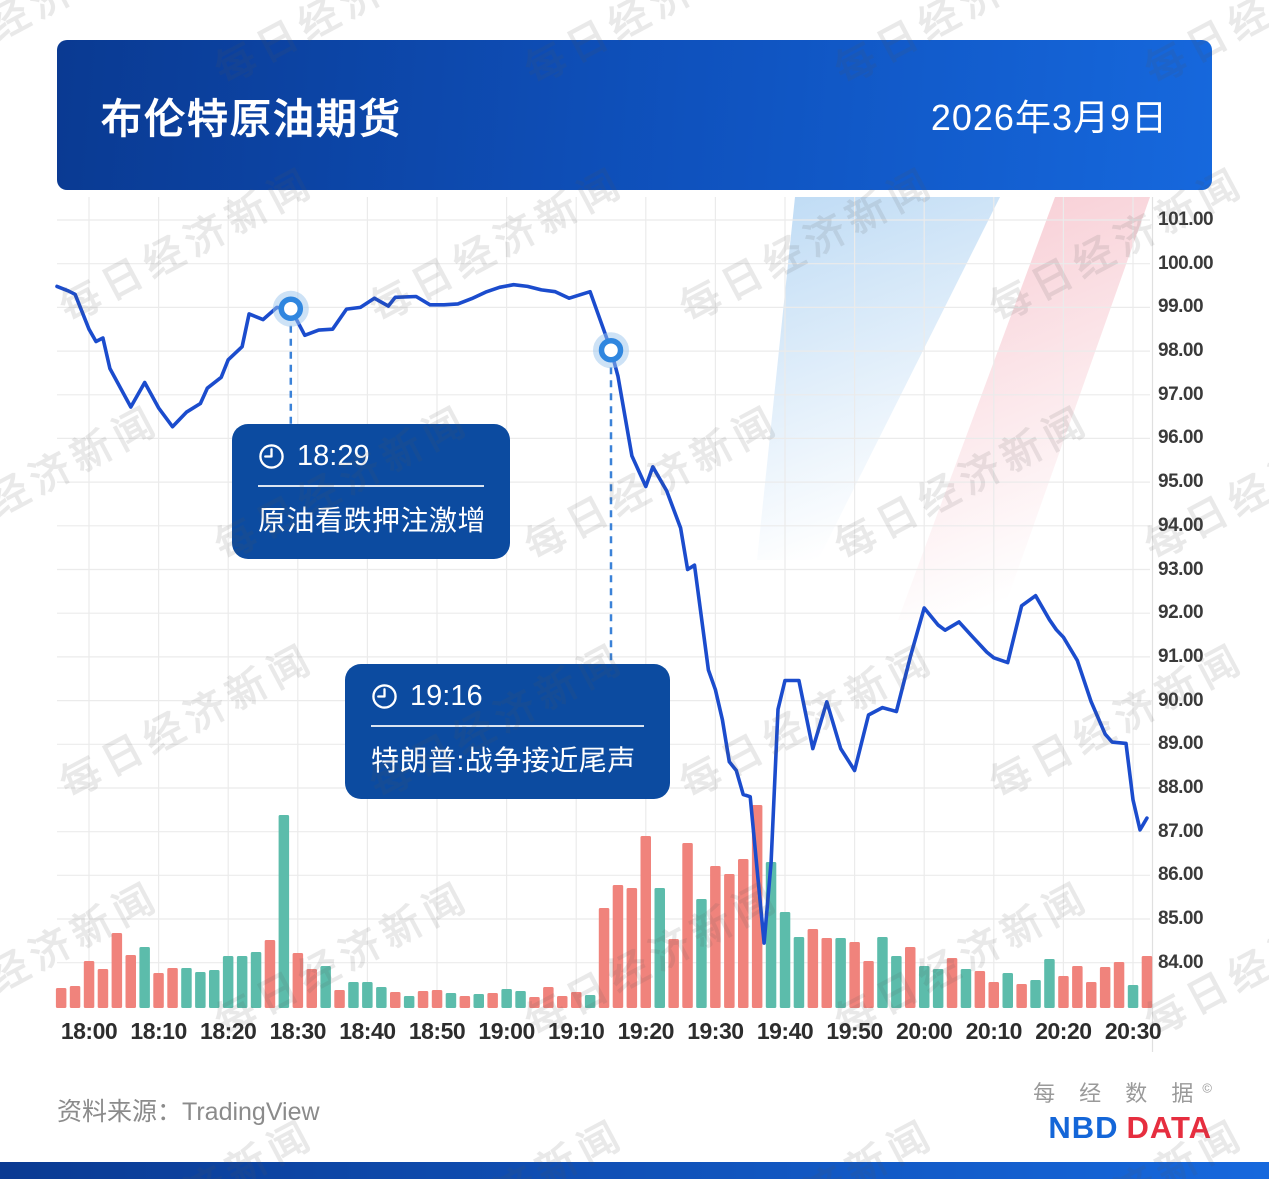  I want to click on x-axis-label: 20:20, so click(1063, 1031).